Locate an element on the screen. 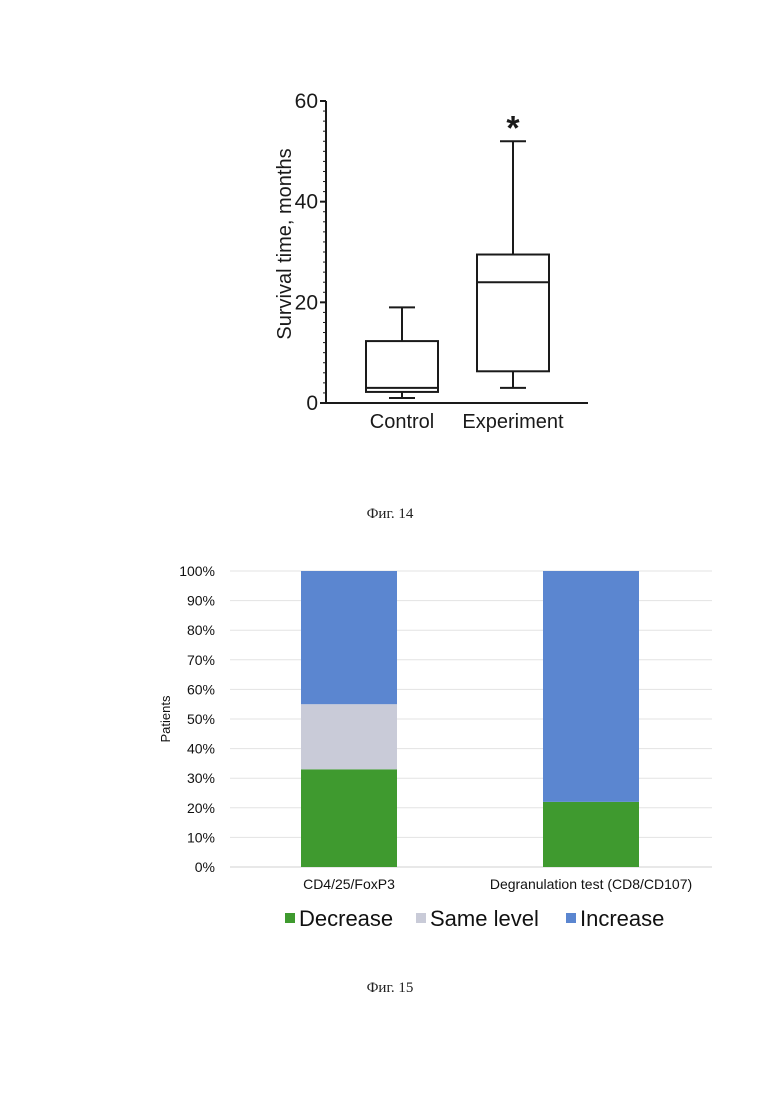 Image resolution: width=780 pixels, height=1103 pixels. figure-caption-15: Фиг. 15 is located at coordinates (390, 988).